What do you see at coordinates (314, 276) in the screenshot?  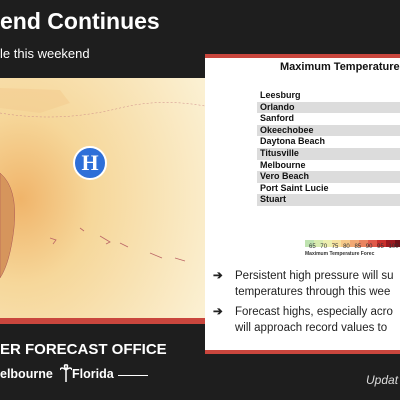 I see `bullet-text: Persistent high pressure will su` at bounding box center [314, 276].